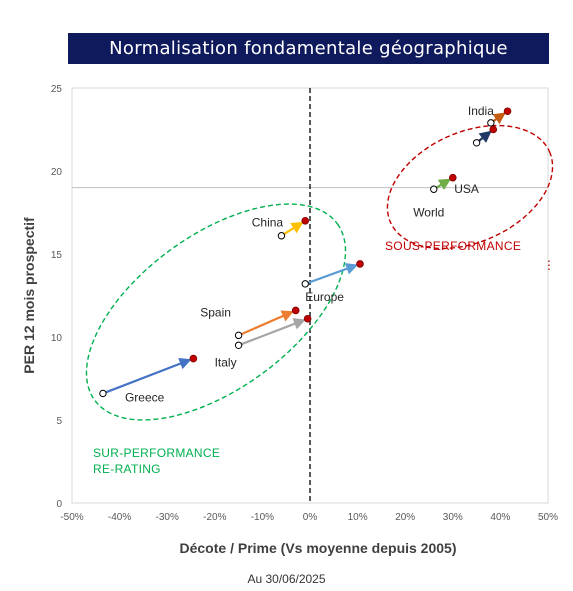 The height and width of the screenshot is (591, 573). I want to click on x-tick-label: -50%, so click(71, 517).